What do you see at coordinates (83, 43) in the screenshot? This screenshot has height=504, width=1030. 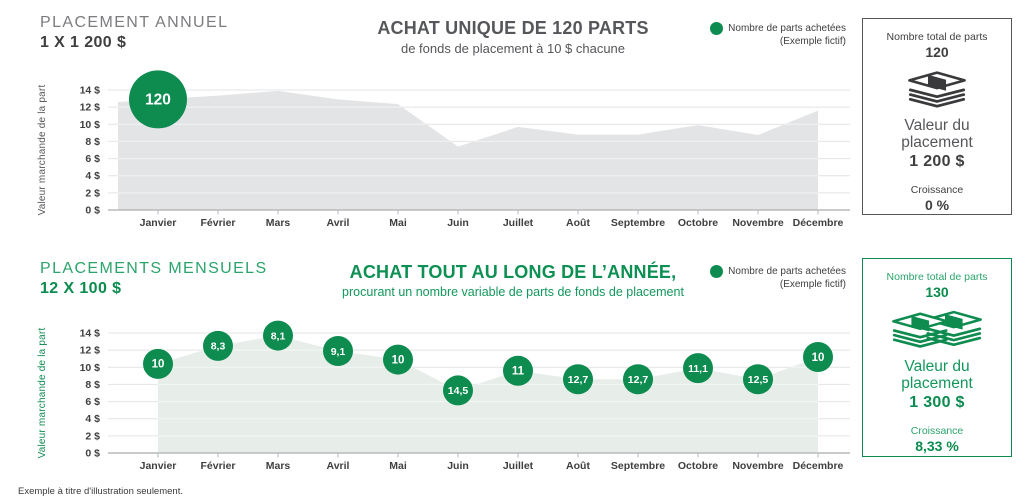 I see `annual-amount: 1 X 1 200 $` at bounding box center [83, 43].